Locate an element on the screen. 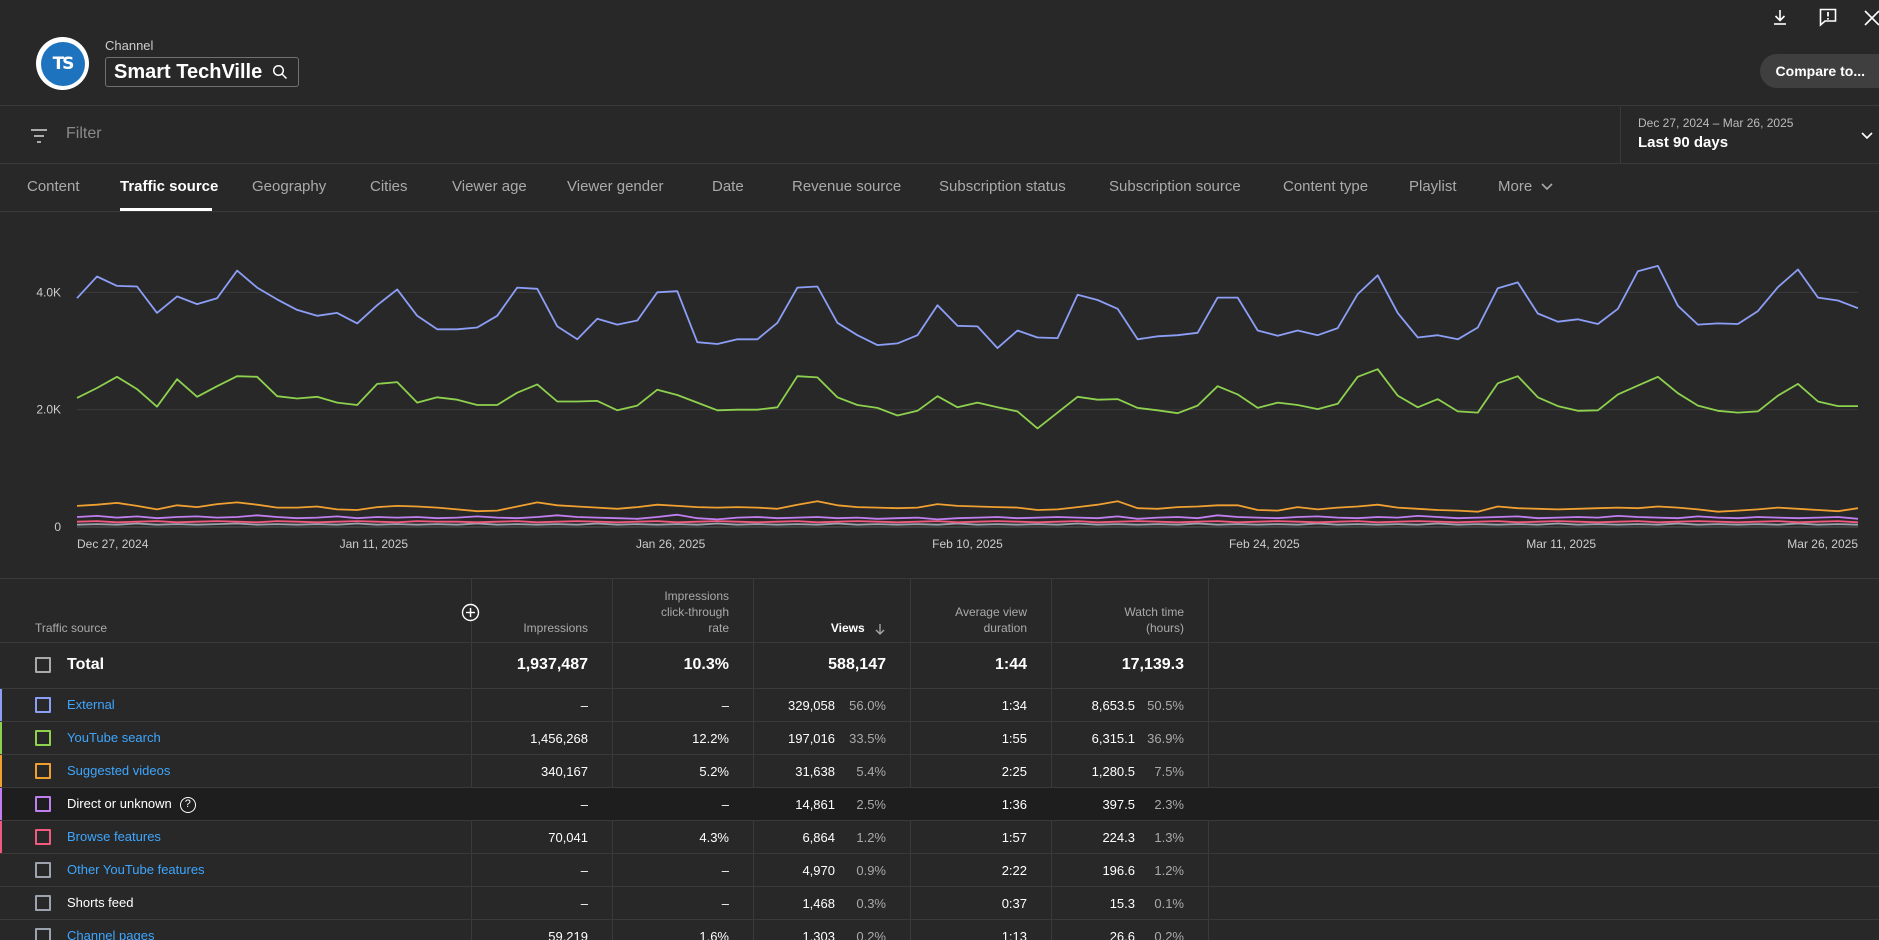 Image resolution: width=1879 pixels, height=940 pixels. tab-subscription-status: Subscription status is located at coordinates (1002, 186).